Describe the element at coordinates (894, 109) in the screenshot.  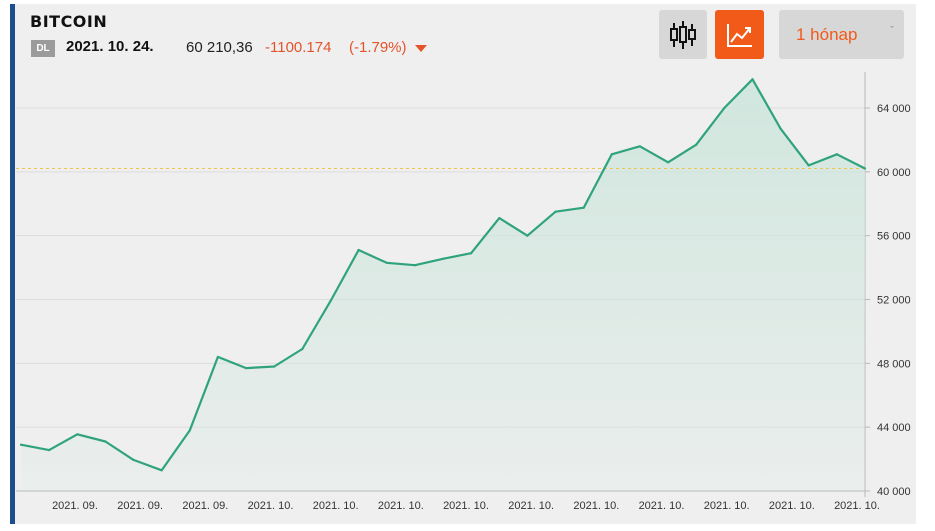
I see `y-tick-label: 64 000` at that location.